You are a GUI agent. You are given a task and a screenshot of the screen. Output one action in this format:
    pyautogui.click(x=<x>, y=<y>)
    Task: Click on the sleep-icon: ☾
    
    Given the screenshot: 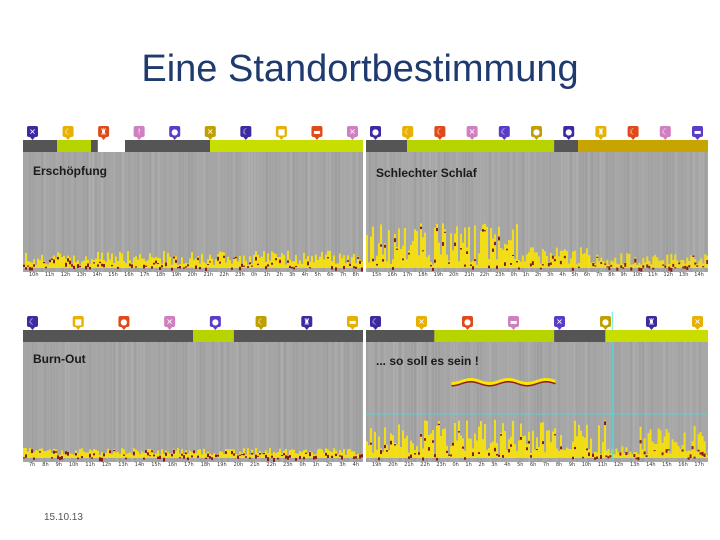 What is the action you would take?
    pyautogui.click(x=665, y=133)
    